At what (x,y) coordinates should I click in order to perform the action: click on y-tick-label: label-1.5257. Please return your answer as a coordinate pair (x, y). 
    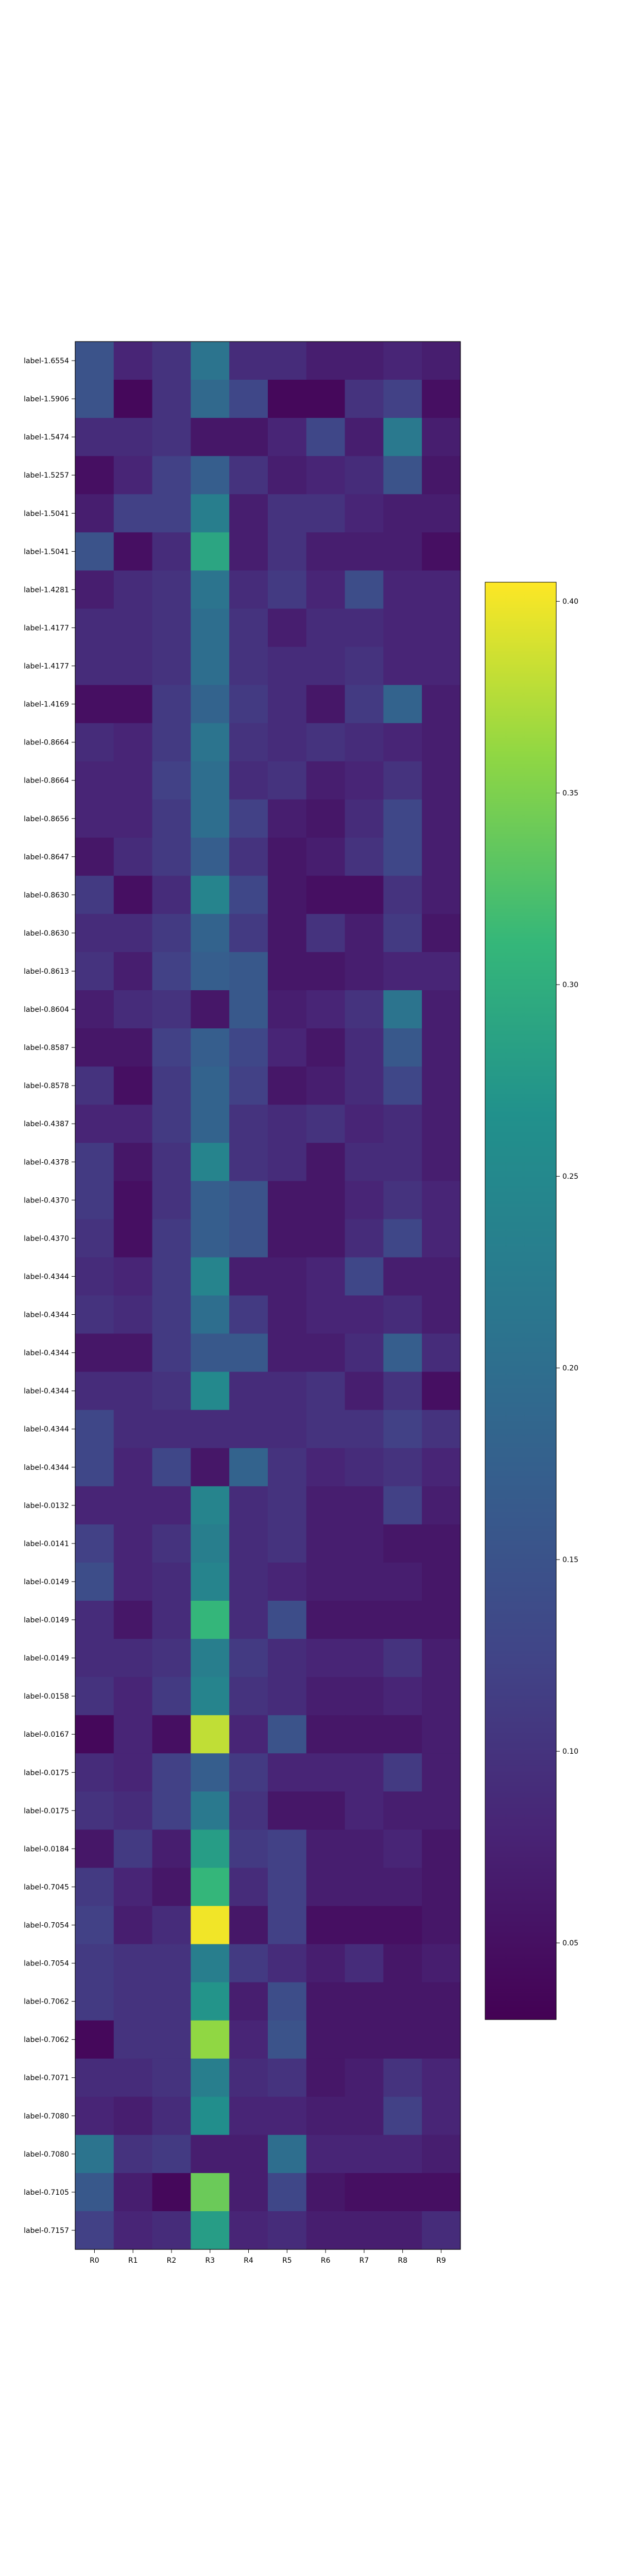
    Looking at the image, I should click on (47, 475).